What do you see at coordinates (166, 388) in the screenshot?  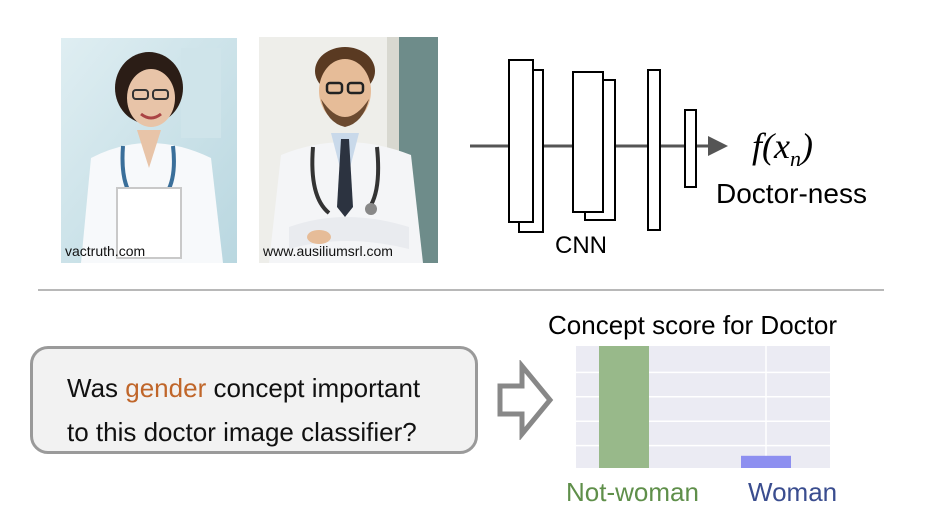 I see `question-highlight-concept: gender` at bounding box center [166, 388].